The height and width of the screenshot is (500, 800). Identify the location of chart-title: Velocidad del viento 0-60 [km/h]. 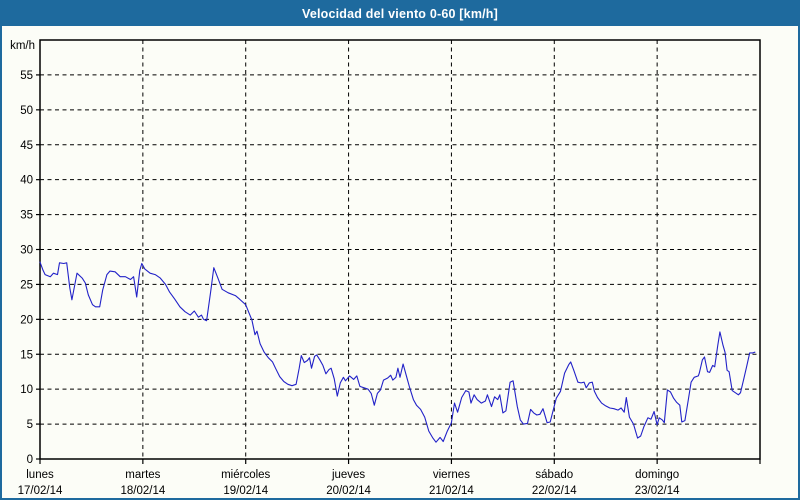
(400, 14).